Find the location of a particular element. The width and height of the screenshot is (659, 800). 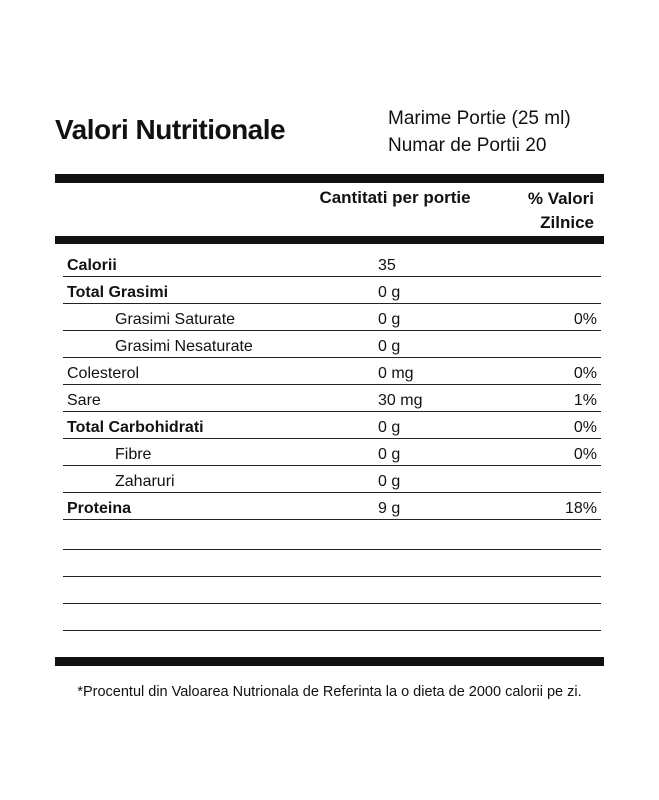

nutrient-name: Fibre is located at coordinates (133, 454).